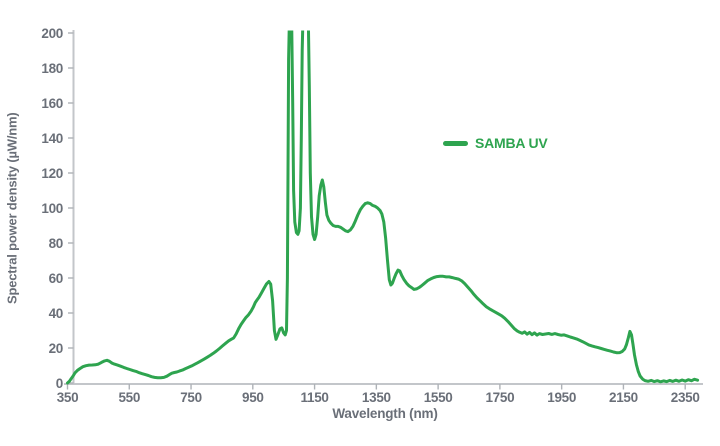 The width and height of the screenshot is (720, 446). Describe the element at coordinates (56, 243) in the screenshot. I see `y-tick-label: 80` at that location.